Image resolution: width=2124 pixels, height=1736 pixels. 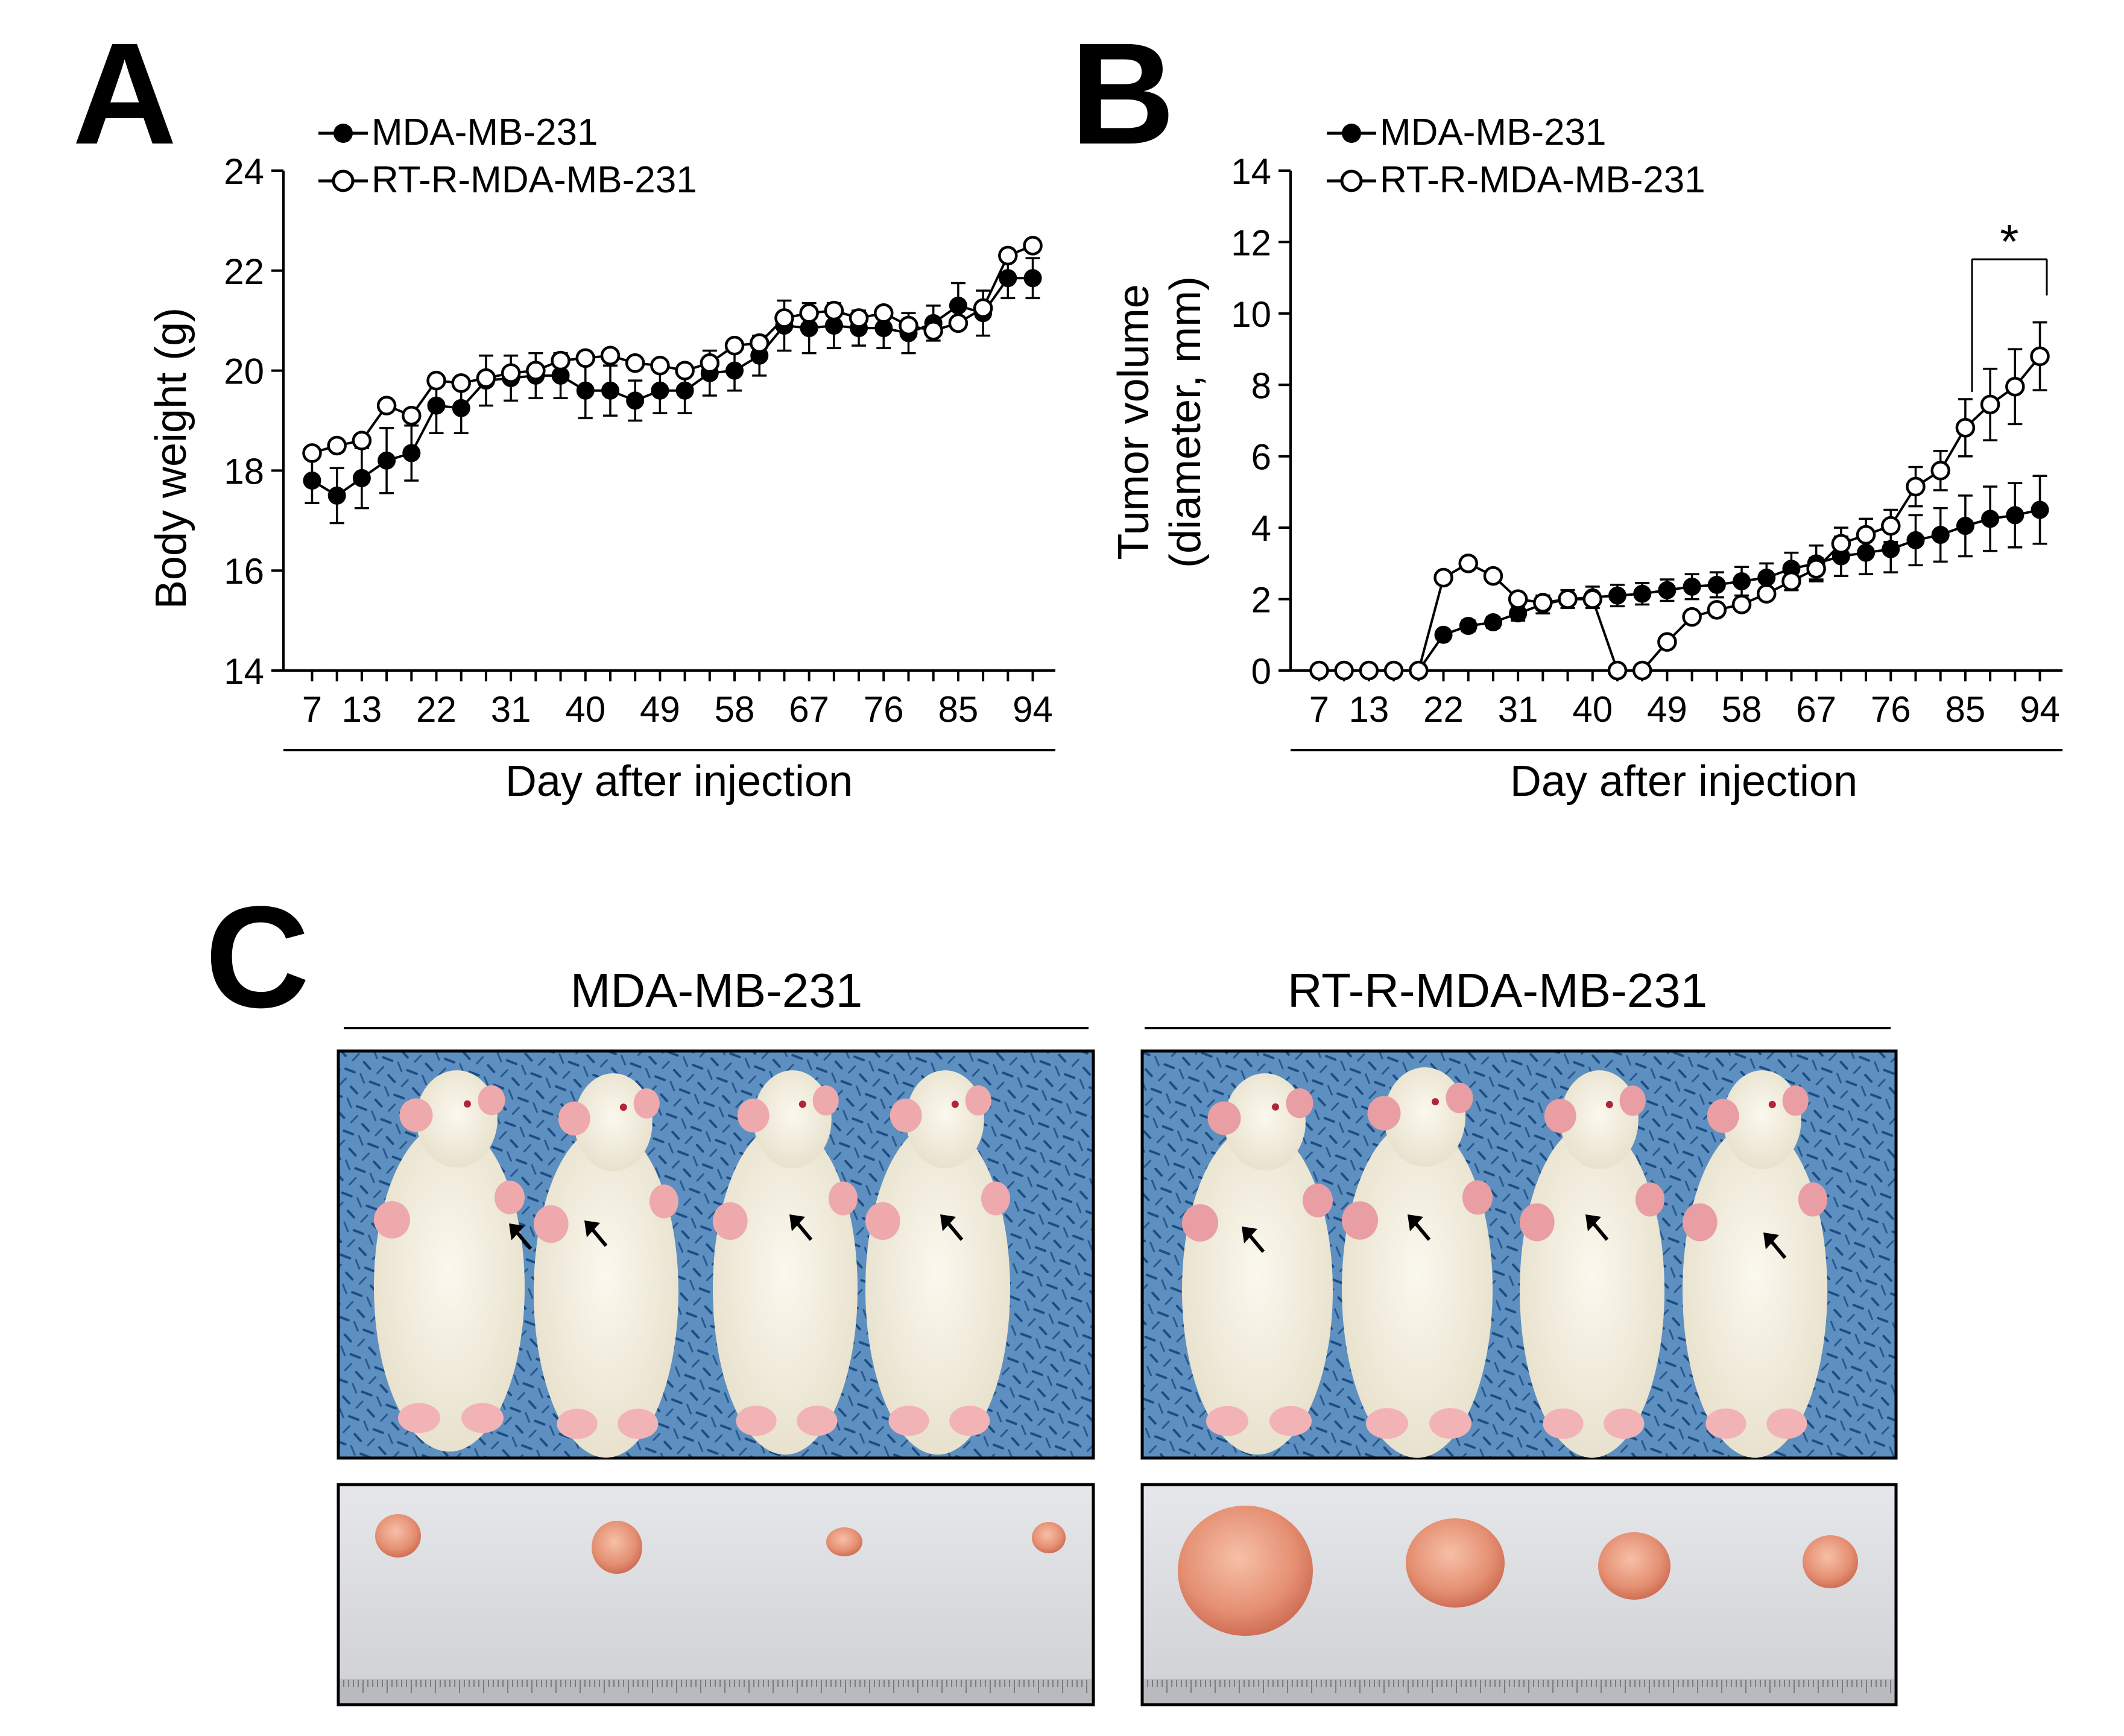 I want to click on tumor-arrow-head, so click(x=797, y=1222).